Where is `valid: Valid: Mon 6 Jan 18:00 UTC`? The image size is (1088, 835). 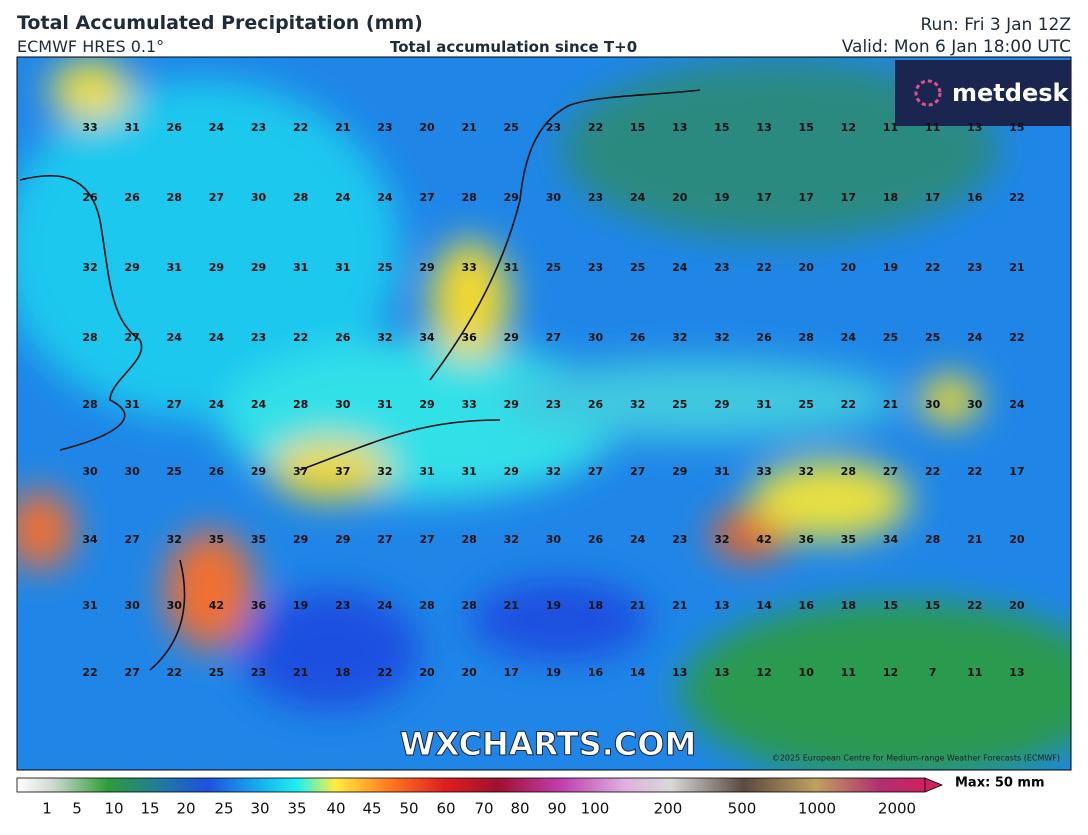
valid: Valid: Mon 6 Jan 18:00 UTC is located at coordinates (956, 47).